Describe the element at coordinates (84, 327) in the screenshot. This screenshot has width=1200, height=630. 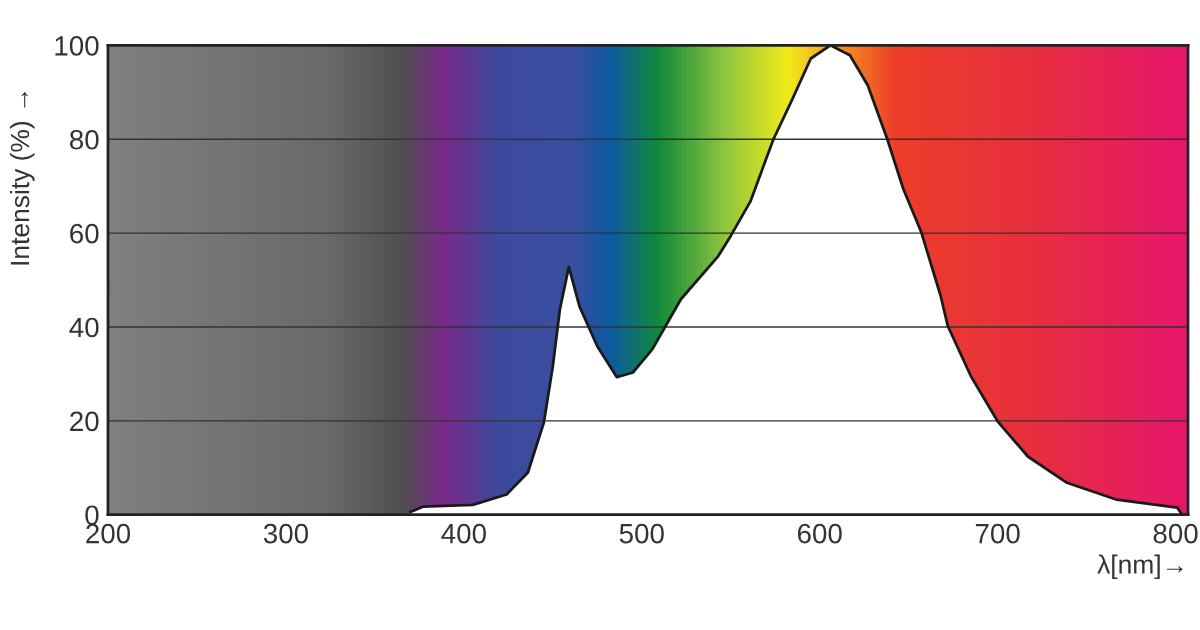
I see `y-tick-label: 40` at that location.